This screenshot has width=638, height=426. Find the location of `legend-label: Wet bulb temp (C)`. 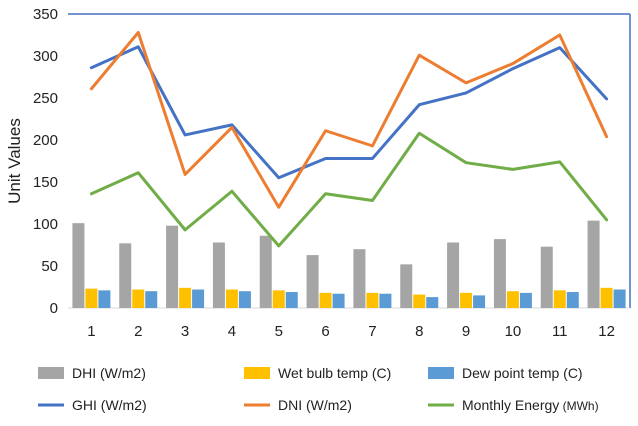

legend-label: Wet bulb temp (C) is located at coordinates (334, 373).